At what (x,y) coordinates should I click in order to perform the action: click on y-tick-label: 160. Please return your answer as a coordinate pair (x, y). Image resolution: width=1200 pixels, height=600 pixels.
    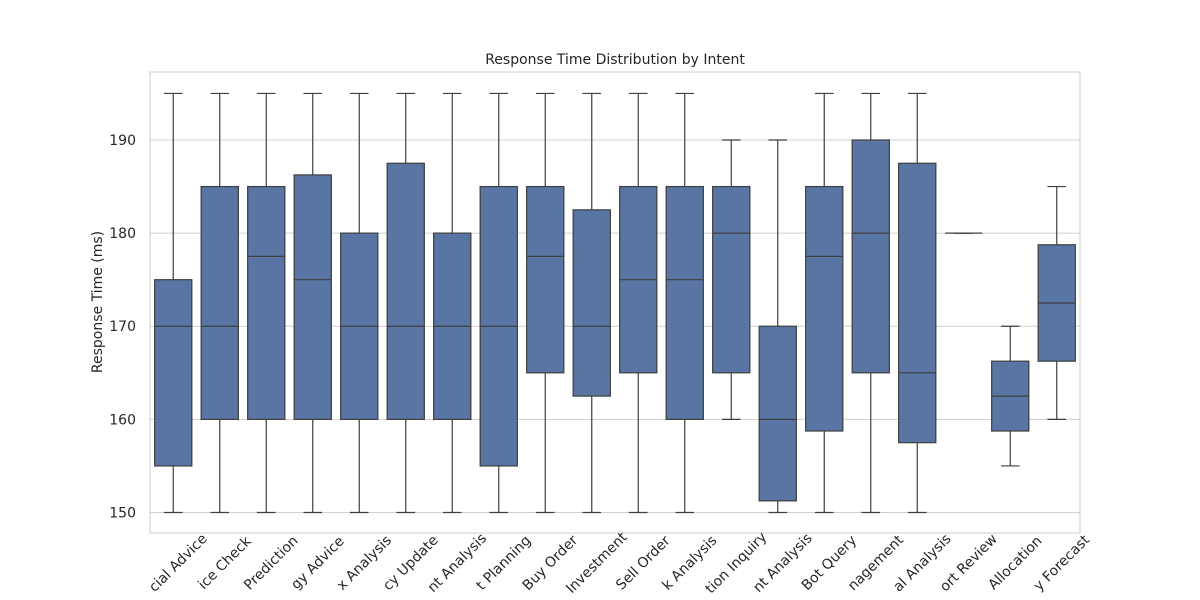
    Looking at the image, I should click on (122, 420).